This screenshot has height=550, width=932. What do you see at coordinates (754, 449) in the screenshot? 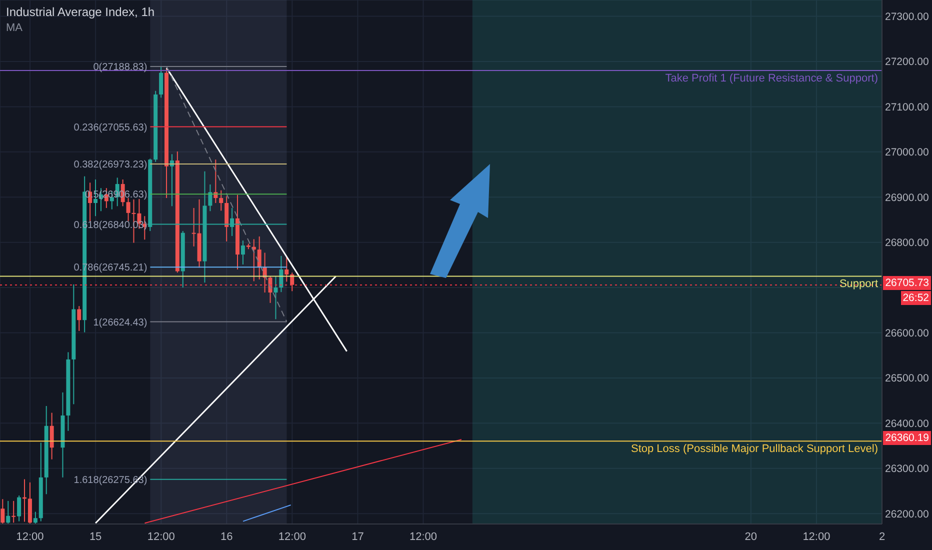
I see `ref-line-label: Stop Loss (Possible Major Pullback Support Level)` at bounding box center [754, 449].